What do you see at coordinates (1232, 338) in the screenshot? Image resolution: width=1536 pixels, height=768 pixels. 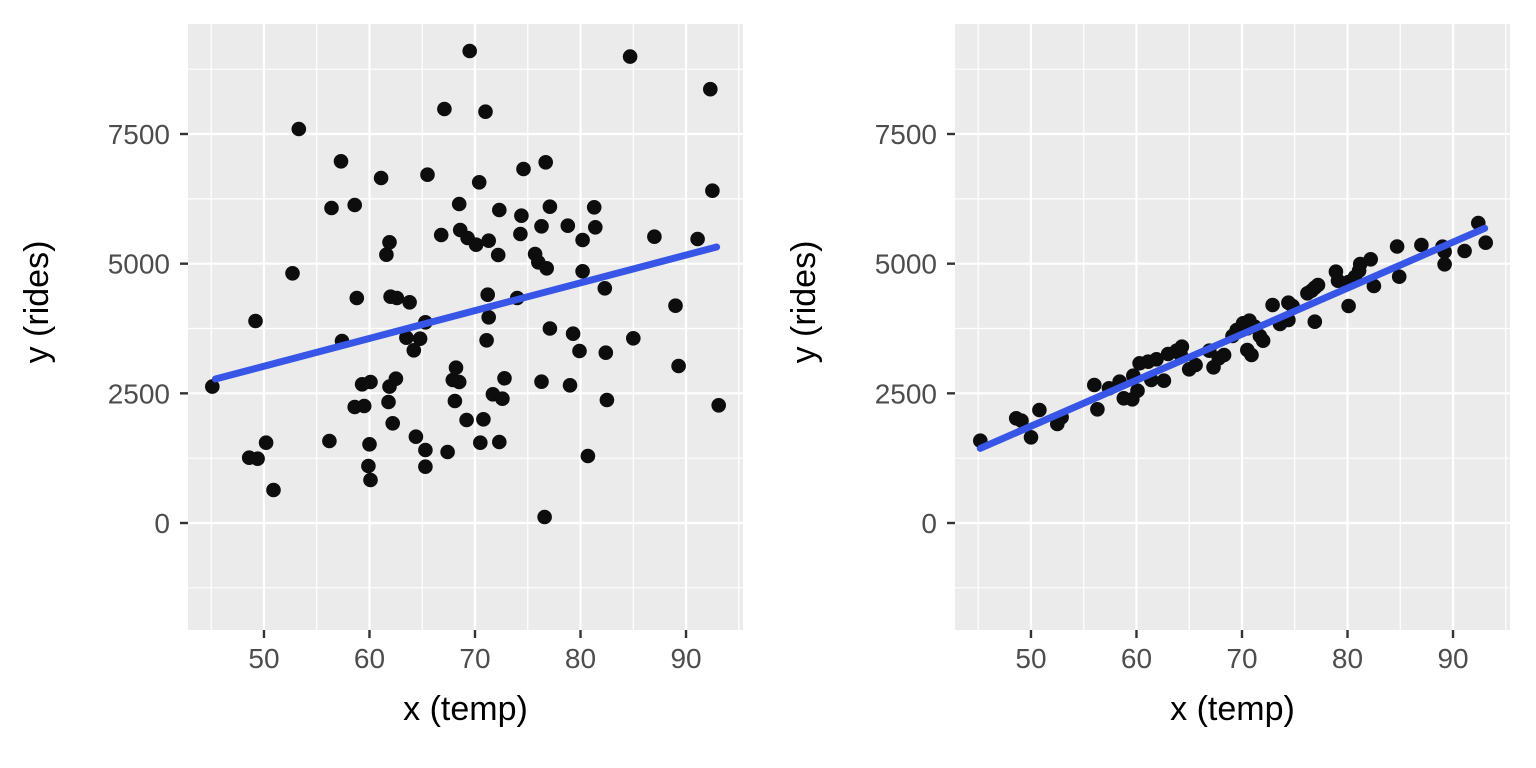 I see `trend-line-right` at bounding box center [1232, 338].